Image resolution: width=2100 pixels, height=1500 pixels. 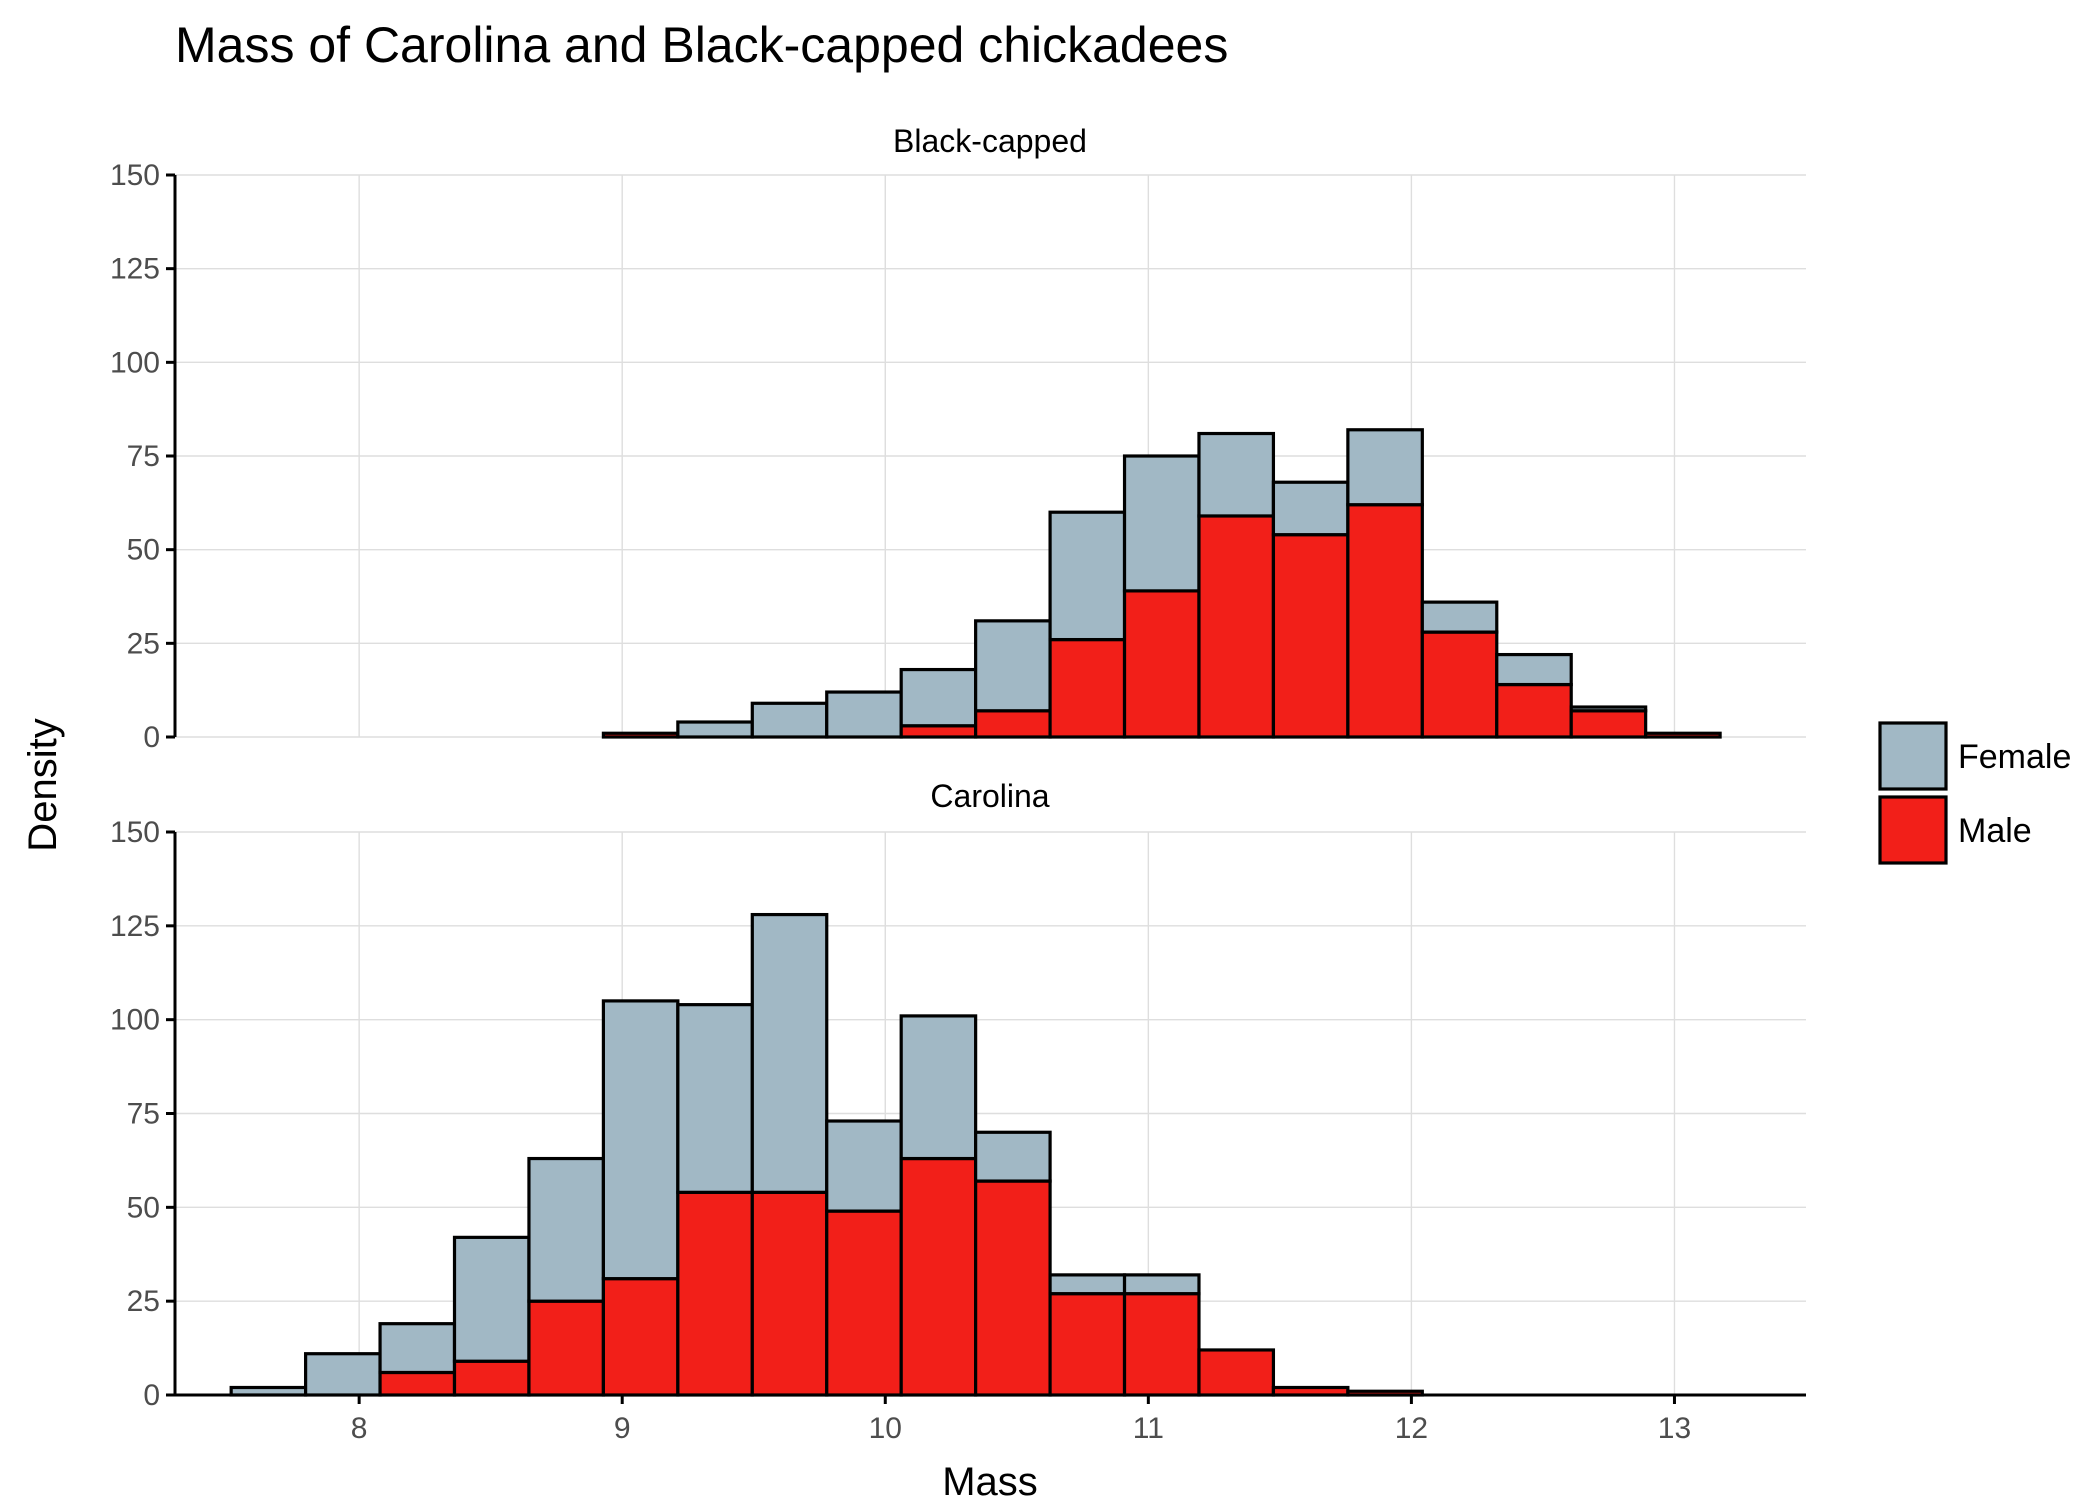 I want to click on legend-label-female: Female, so click(x=2014, y=757).